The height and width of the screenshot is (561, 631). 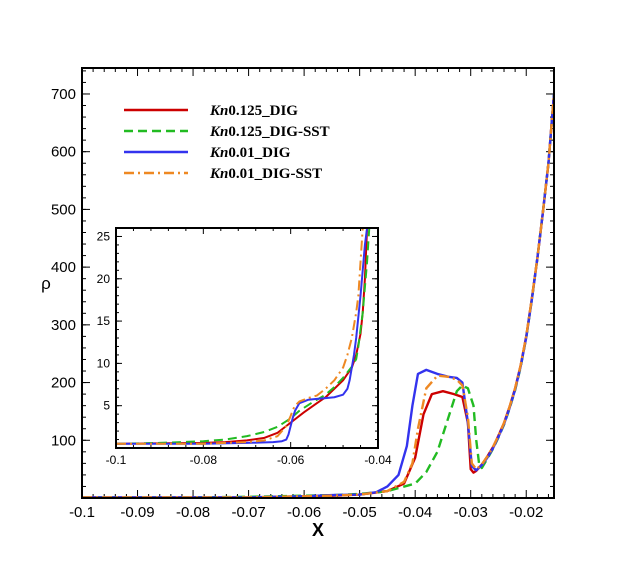 What do you see at coordinates (248, 512) in the screenshot?
I see `x-tick-label: -0.07` at bounding box center [248, 512].